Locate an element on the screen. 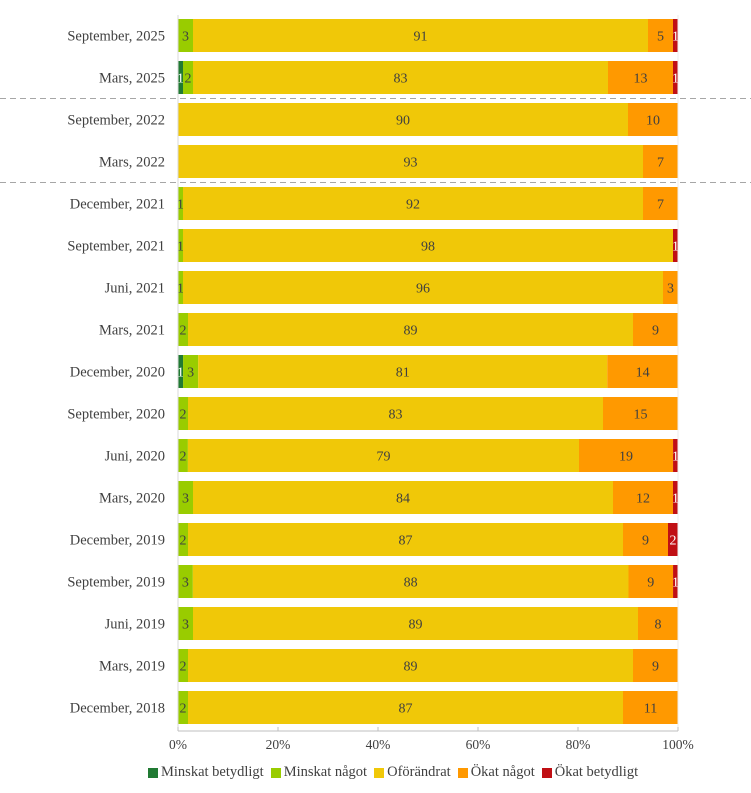  legend-label: Ökat något is located at coordinates (502, 772).